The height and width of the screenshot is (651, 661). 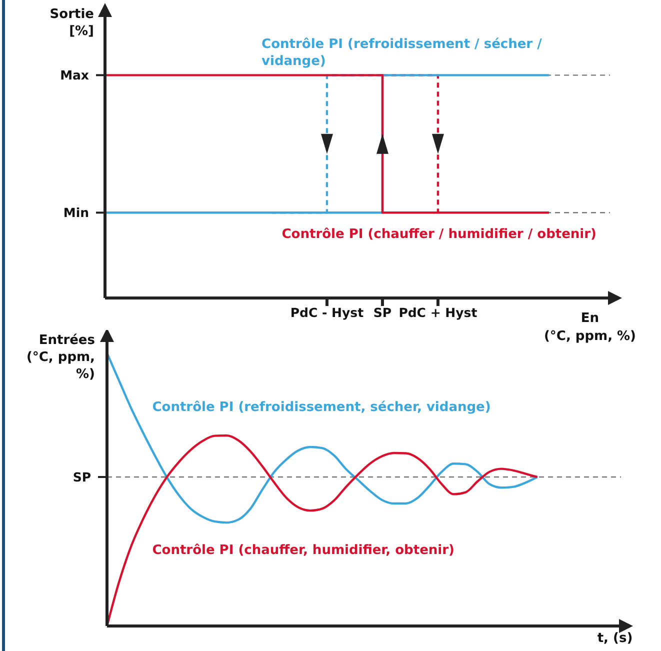 What do you see at coordinates (322, 407) in the screenshot?
I see `series-label: Contrôle PI (refroidissement, sécher, vidange)` at bounding box center [322, 407].